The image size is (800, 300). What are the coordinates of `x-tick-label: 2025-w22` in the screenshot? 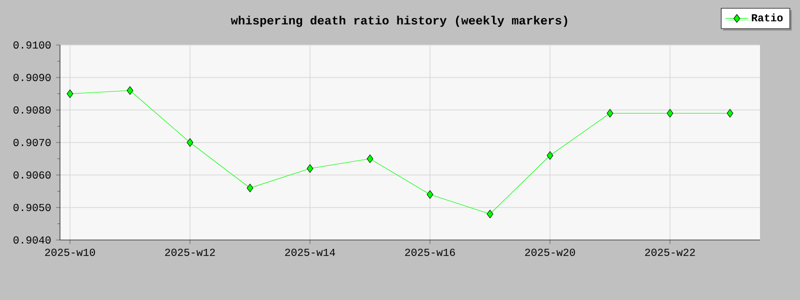 It's located at (670, 252).